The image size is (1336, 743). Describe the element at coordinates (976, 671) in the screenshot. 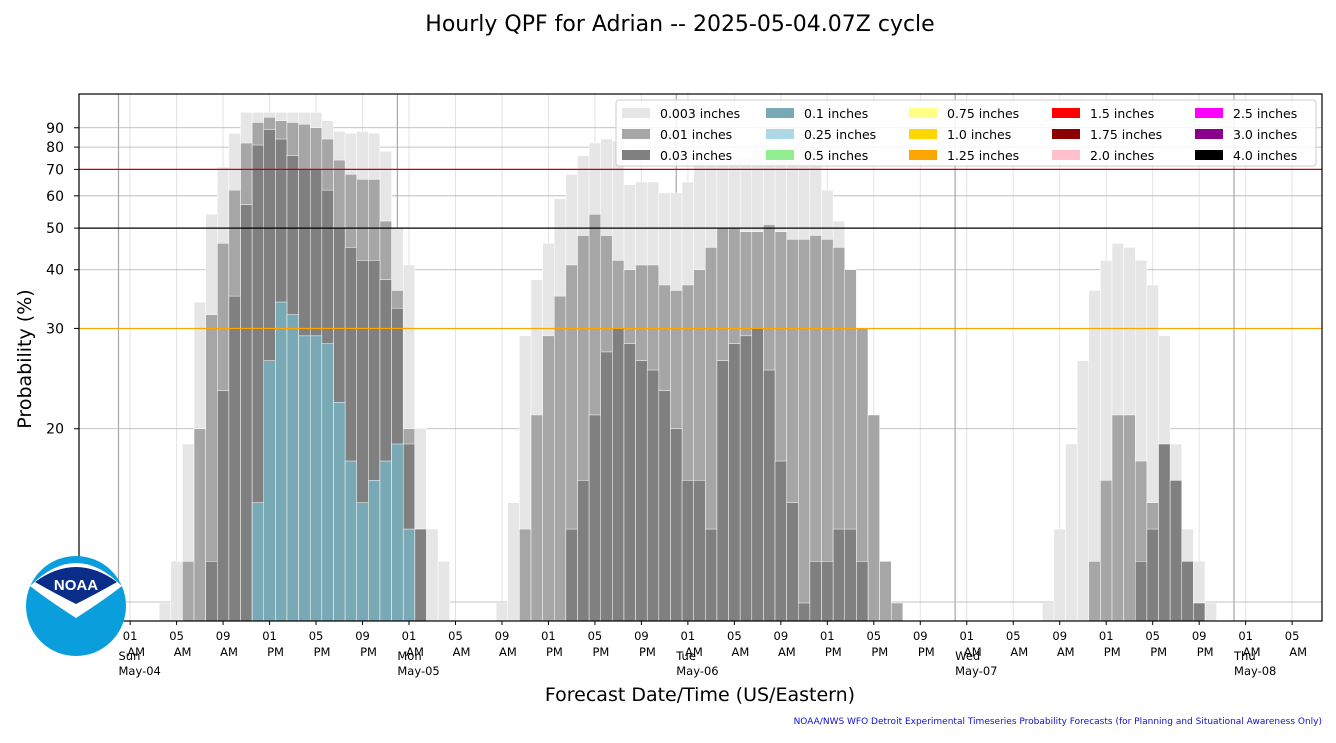

I see `date-label: May-07` at that location.